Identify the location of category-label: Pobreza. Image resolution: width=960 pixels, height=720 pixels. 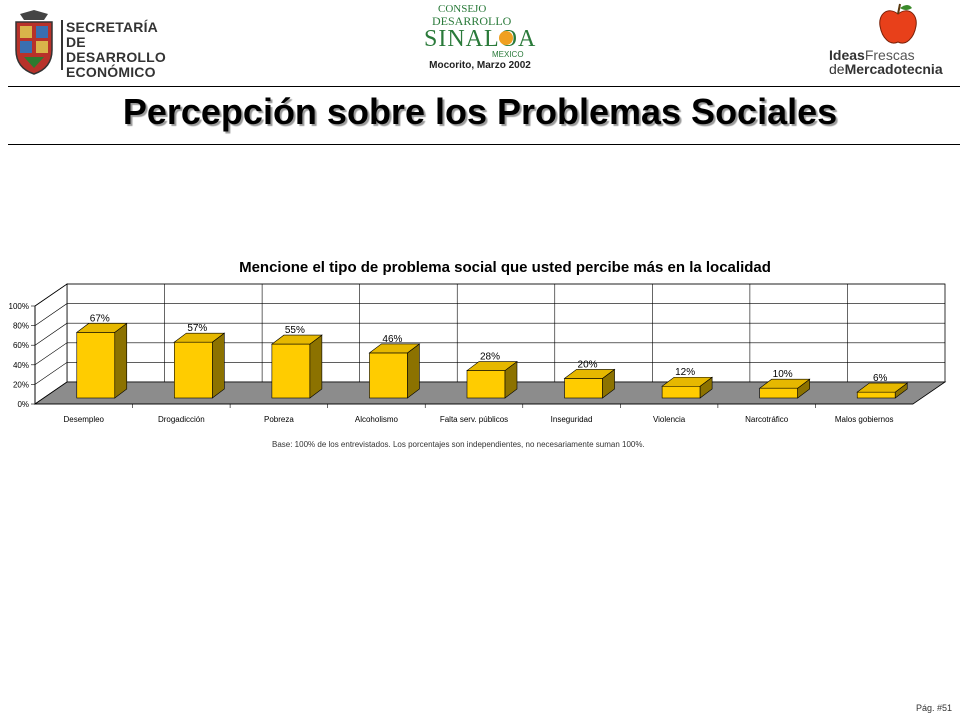
(279, 419).